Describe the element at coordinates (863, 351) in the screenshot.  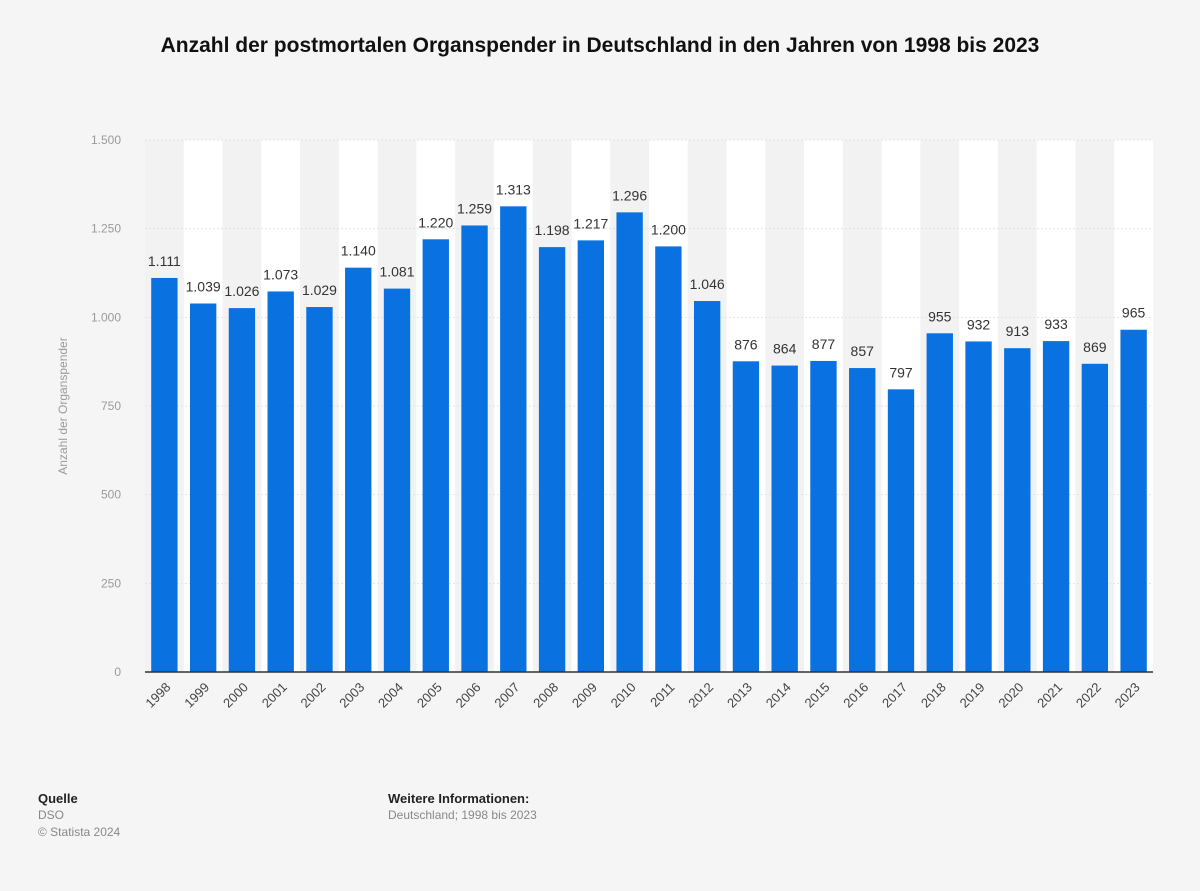
I see `bar-value-label: 857` at that location.